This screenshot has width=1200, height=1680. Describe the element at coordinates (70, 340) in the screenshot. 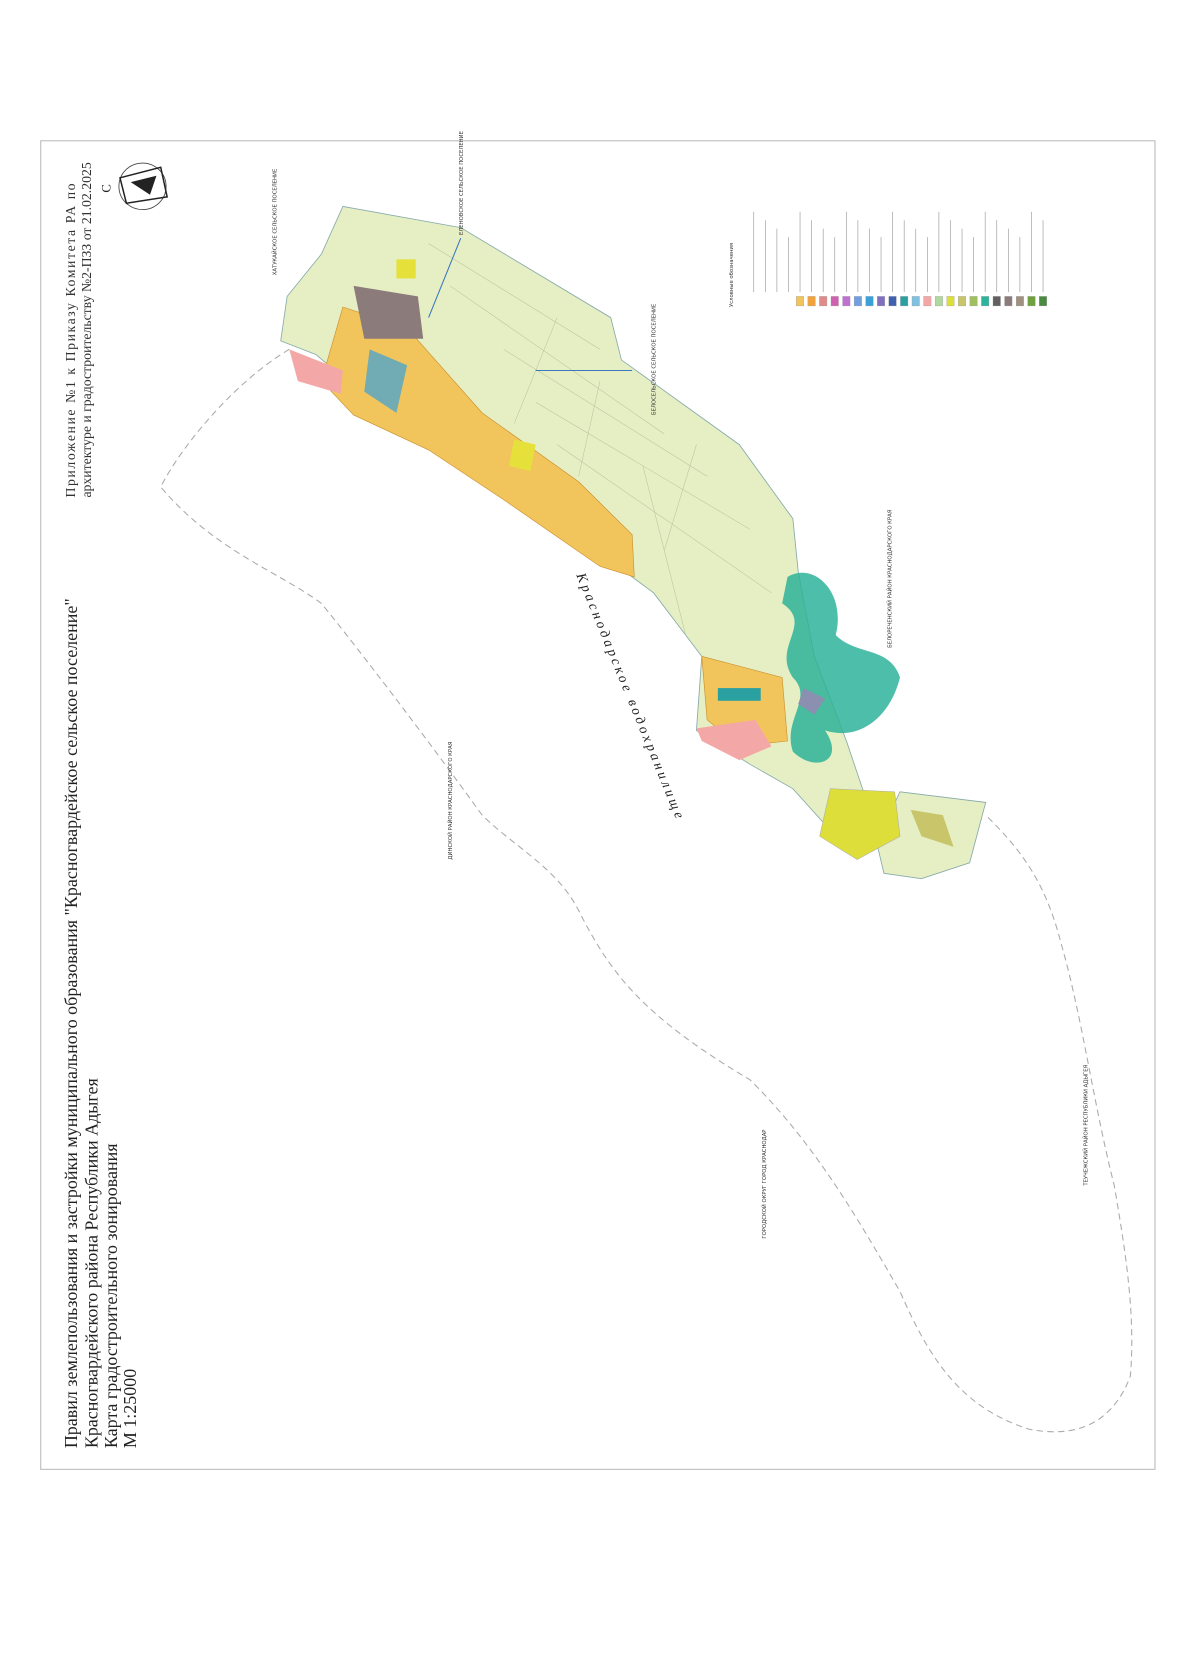

I see `annex-line: Приложение №1 к Приказу Комитета РА по` at that location.